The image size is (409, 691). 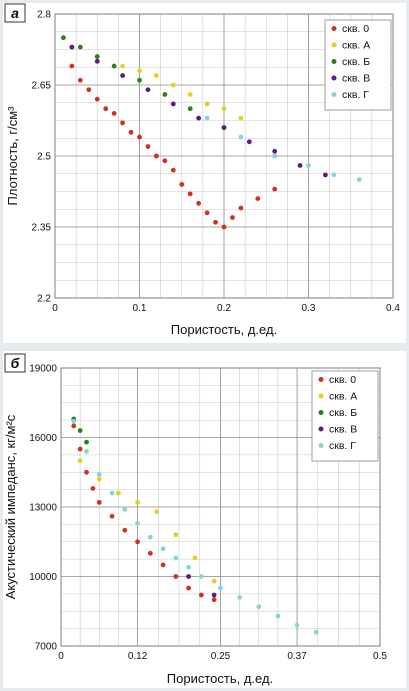 I want to click on y-tick-label: 2.2, so click(x=44, y=299).